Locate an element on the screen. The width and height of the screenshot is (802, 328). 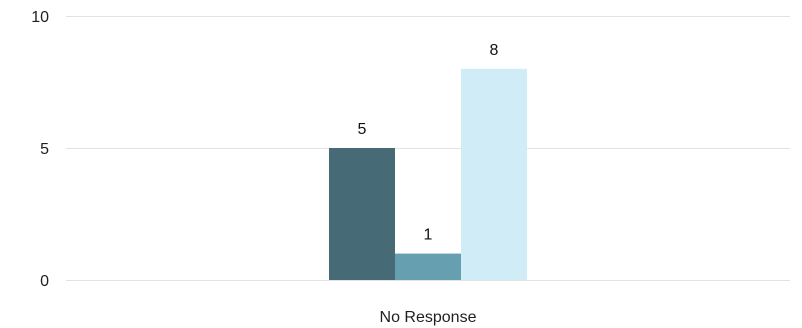
bar-series-1-no-response is located at coordinates (362, 214).